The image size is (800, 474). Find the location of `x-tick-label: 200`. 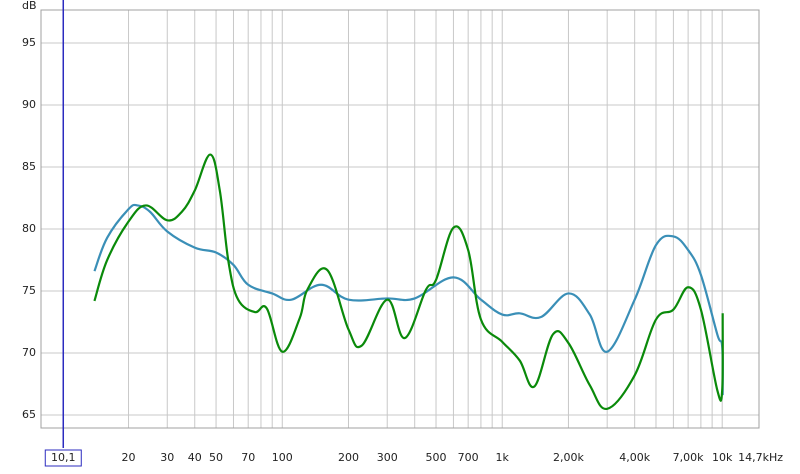

x-tick-label: 200 is located at coordinates (348, 457).